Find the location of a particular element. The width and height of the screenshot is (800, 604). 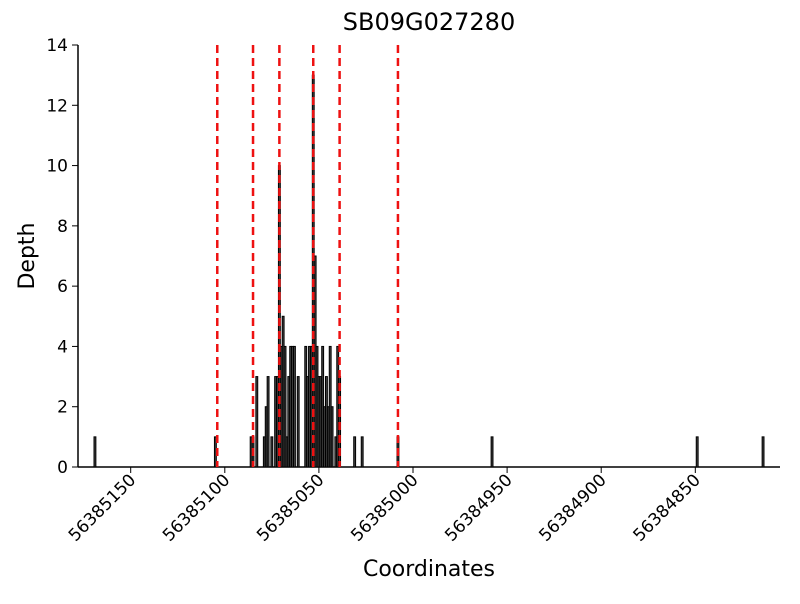

x-tick-label: 56385050 is located at coordinates (290, 507).